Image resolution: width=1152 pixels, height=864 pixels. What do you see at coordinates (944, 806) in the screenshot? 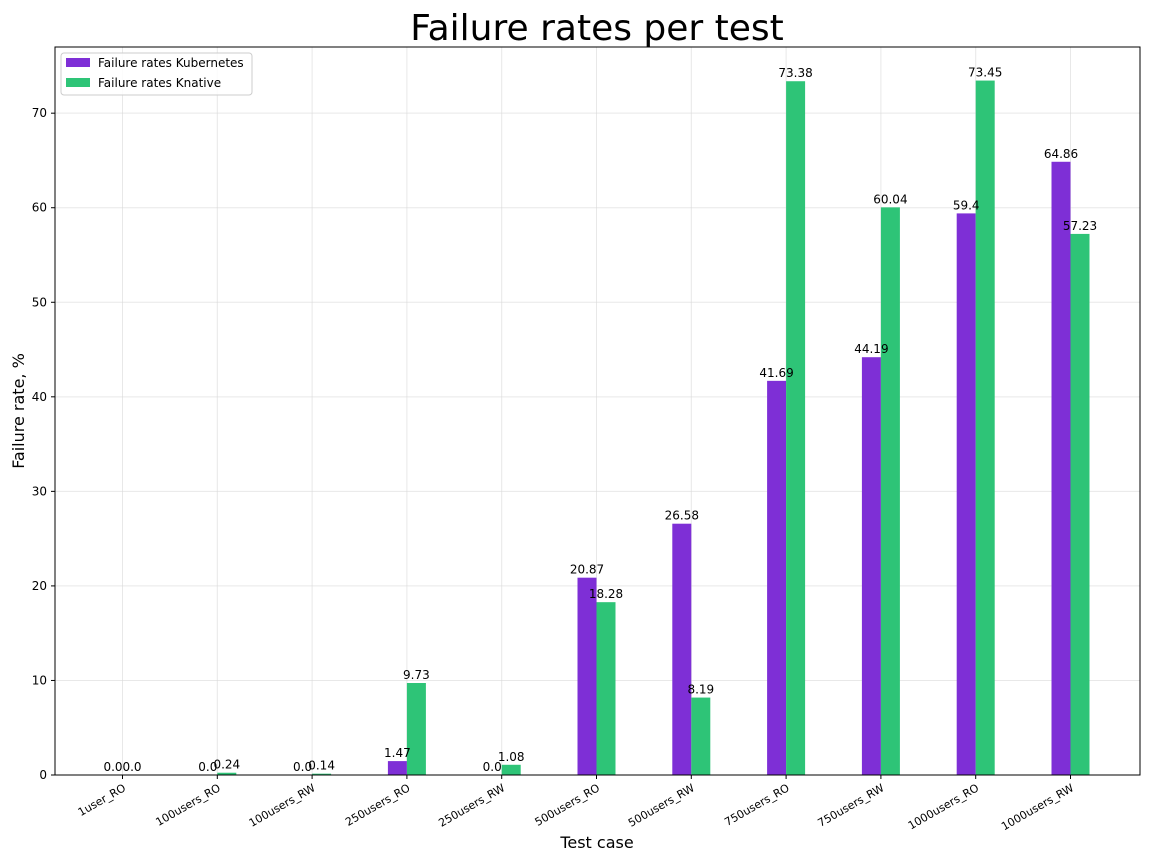
I see `x-tick-label: 1000users_RO` at bounding box center [944, 806].